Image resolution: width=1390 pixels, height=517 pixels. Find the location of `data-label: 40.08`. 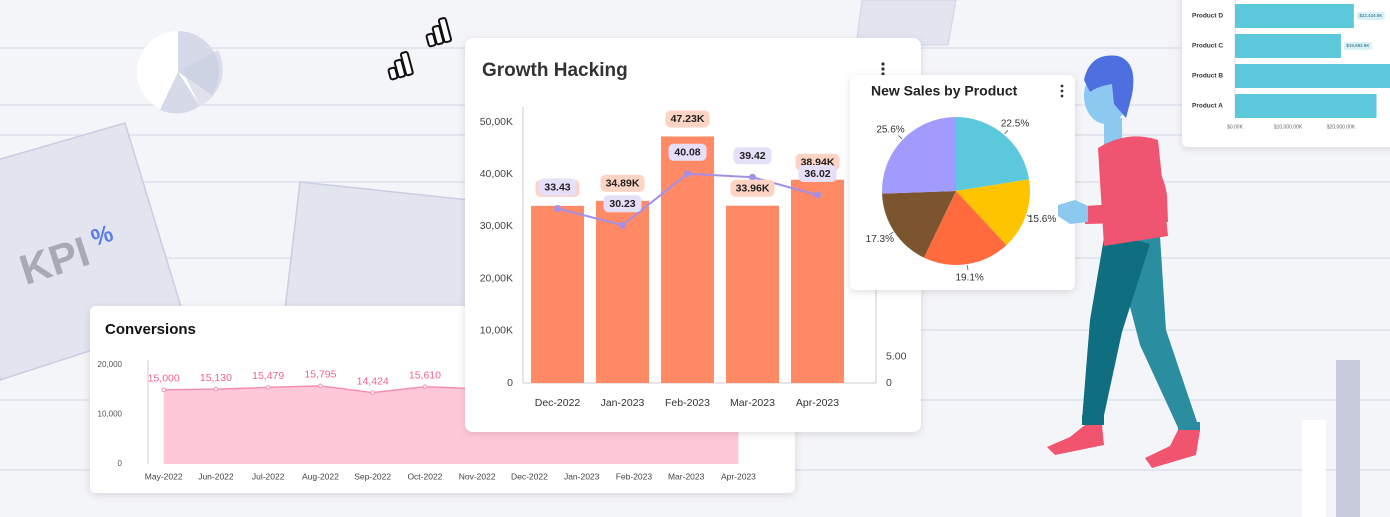

data-label: 40.08 is located at coordinates (687, 153).